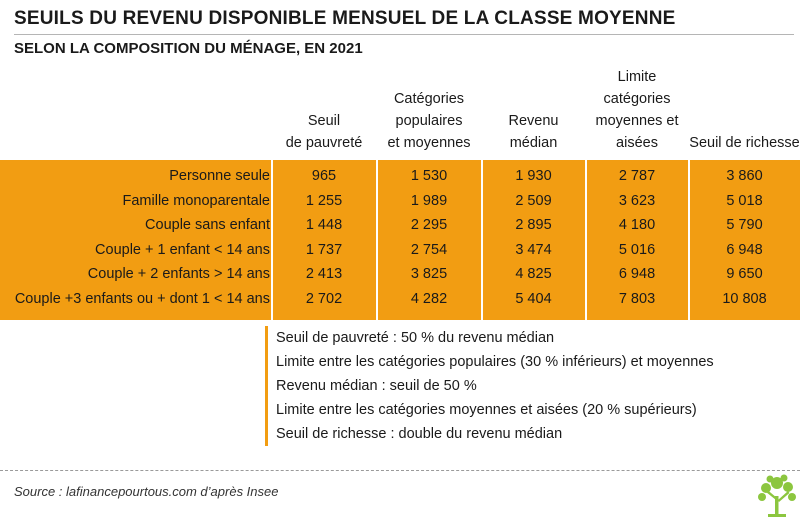  I want to click on tree-logo-icon, so click(777, 495).